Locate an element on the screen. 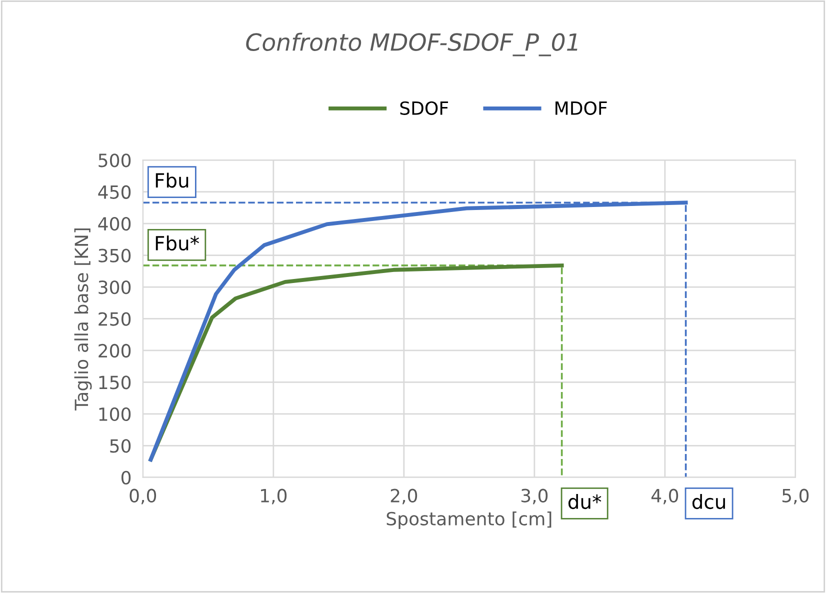 The width and height of the screenshot is (826, 593). y-tick-label: 350 is located at coordinates (114, 255).